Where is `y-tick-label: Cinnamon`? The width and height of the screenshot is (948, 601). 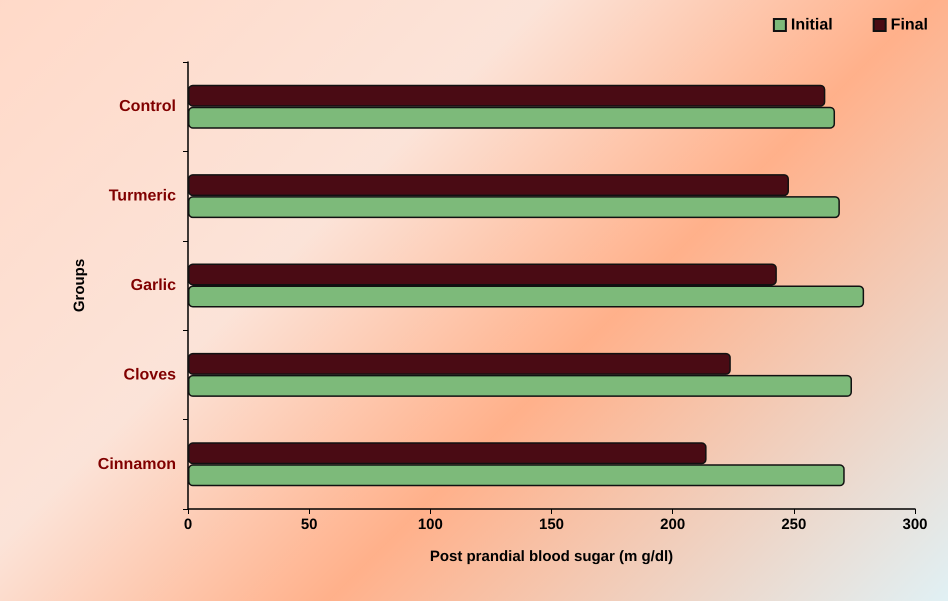
y-tick-label: Cinnamon is located at coordinates (137, 464).